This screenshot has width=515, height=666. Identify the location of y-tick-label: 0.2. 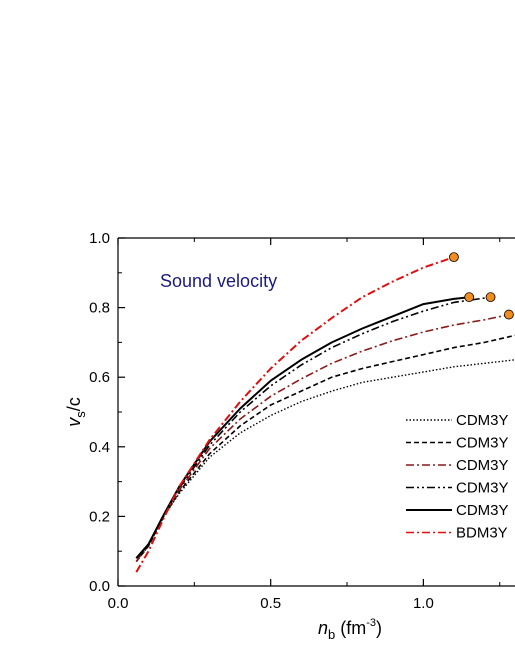
(99, 516).